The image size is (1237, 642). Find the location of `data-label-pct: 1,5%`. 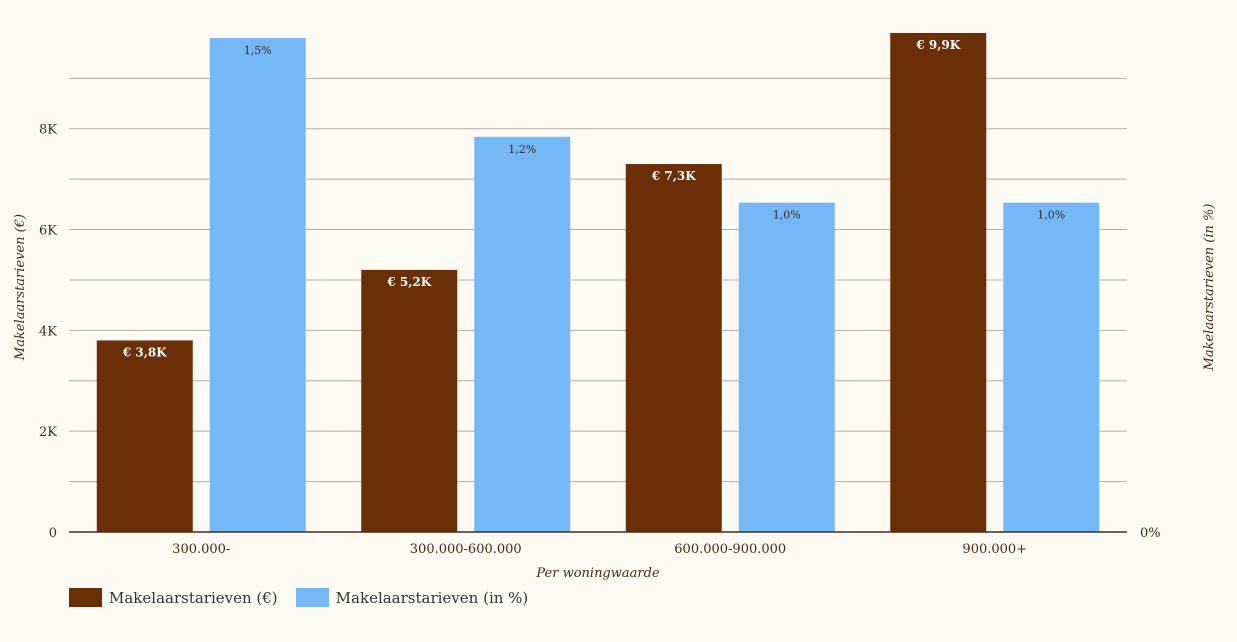

data-label-pct: 1,5% is located at coordinates (258, 50).